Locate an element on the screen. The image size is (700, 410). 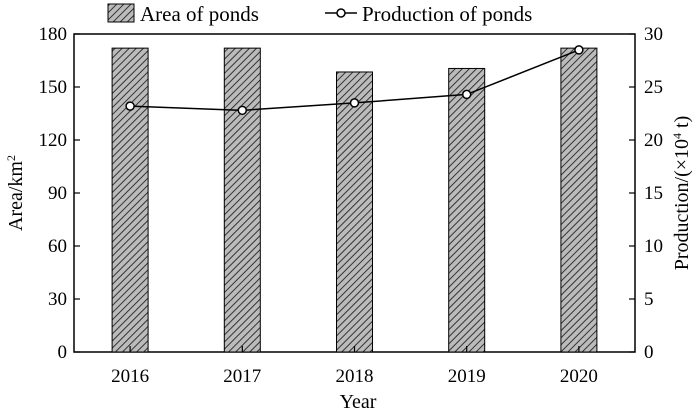
line-point-2018 is located at coordinates (354, 103).